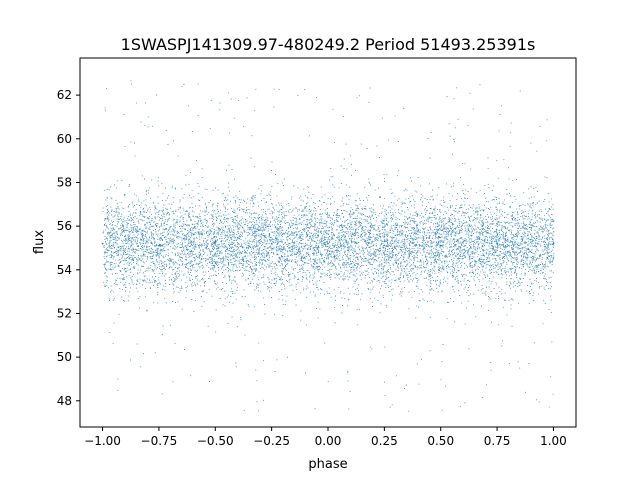 The image size is (640, 480). I want to click on y-tick-label: 56, so click(64, 226).